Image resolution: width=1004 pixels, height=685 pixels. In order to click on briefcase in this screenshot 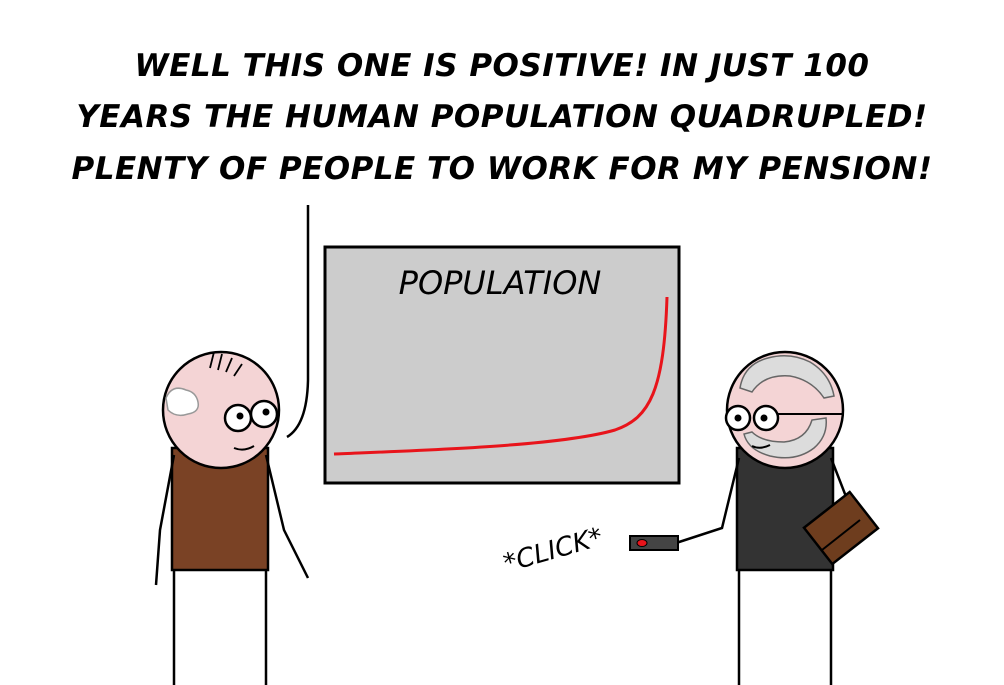, I will do `click(841, 528)`.